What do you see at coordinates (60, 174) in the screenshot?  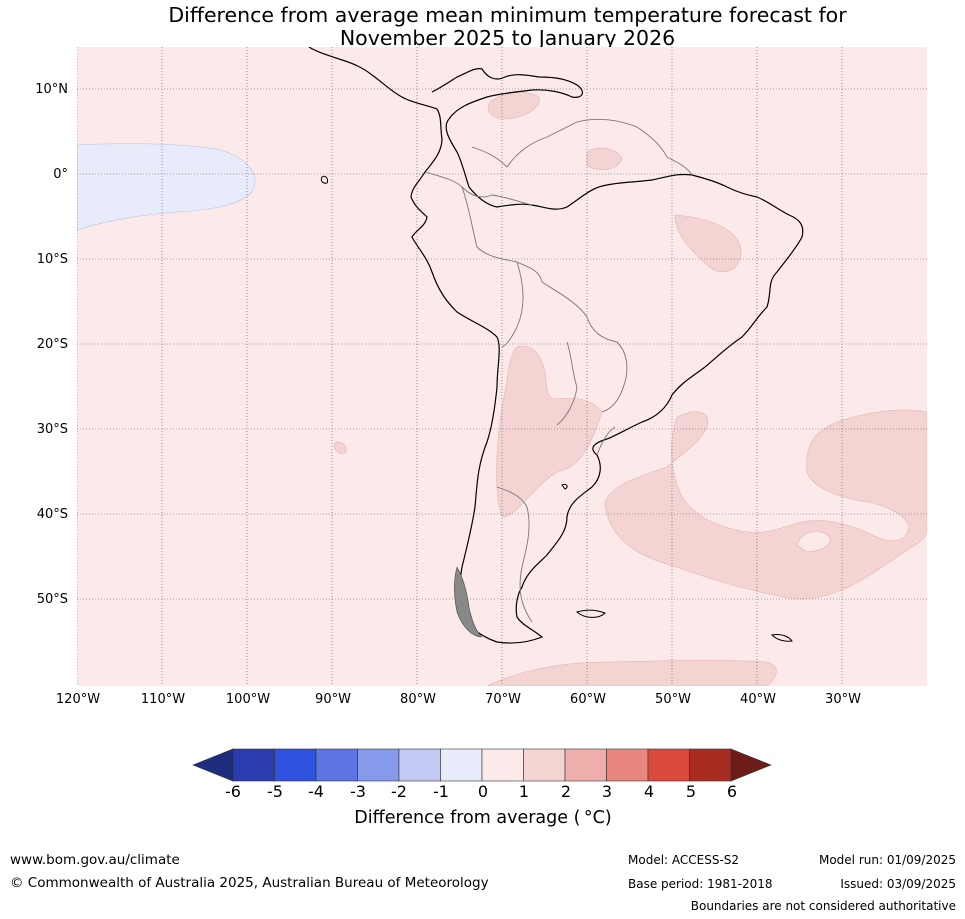 I see `lat-label-0: 0°` at bounding box center [60, 174].